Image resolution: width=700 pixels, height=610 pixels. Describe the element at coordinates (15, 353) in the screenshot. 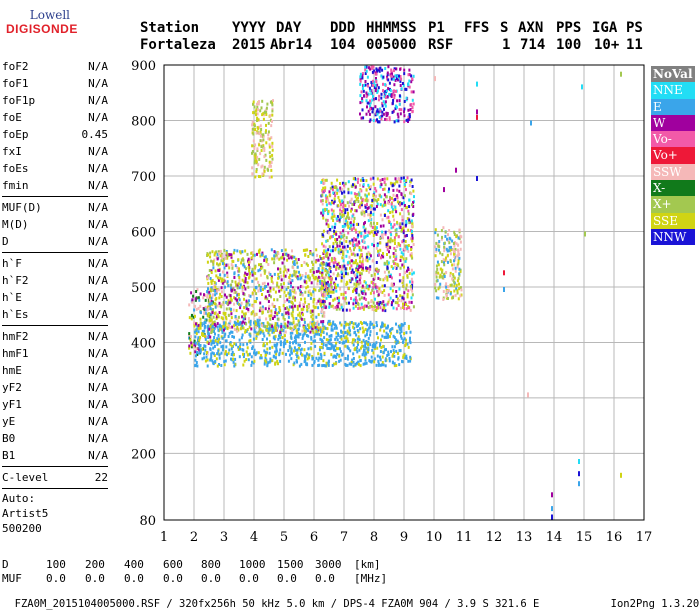

I see `param-name: hmF1` at that location.